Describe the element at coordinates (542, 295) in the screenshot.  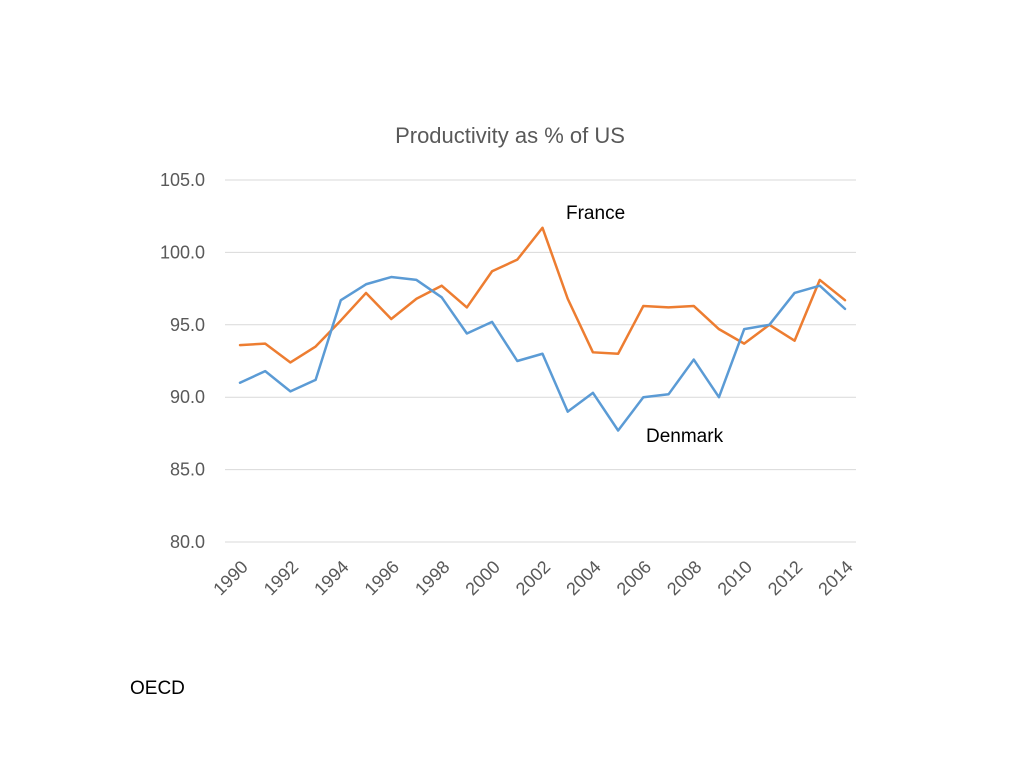
I see `series-line-france` at that location.